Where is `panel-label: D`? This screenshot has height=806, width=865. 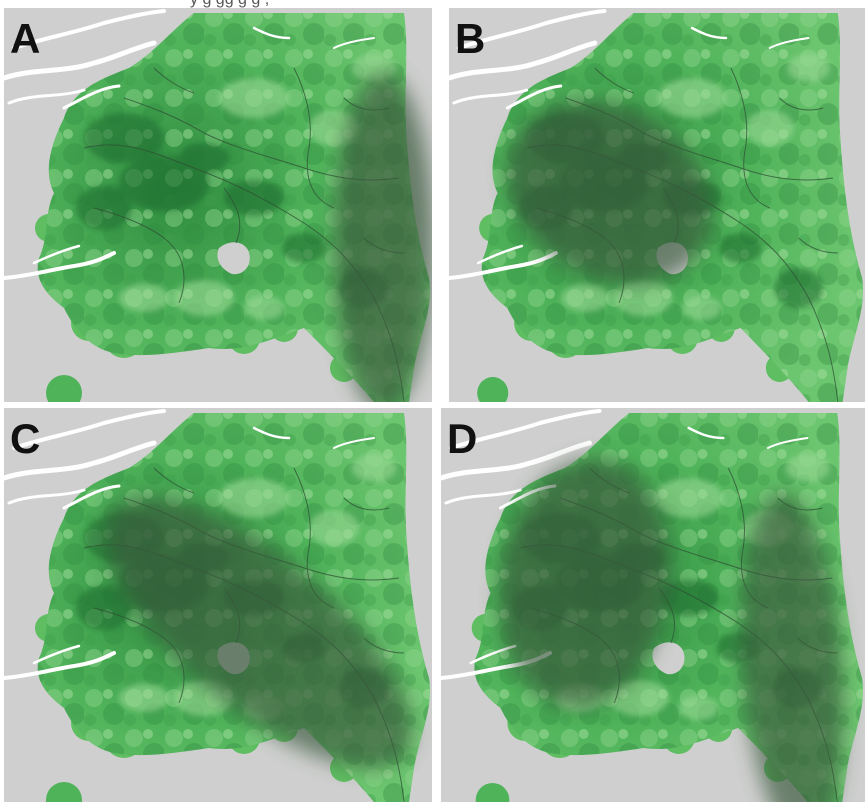
panel-label: D is located at coordinates (462, 438).